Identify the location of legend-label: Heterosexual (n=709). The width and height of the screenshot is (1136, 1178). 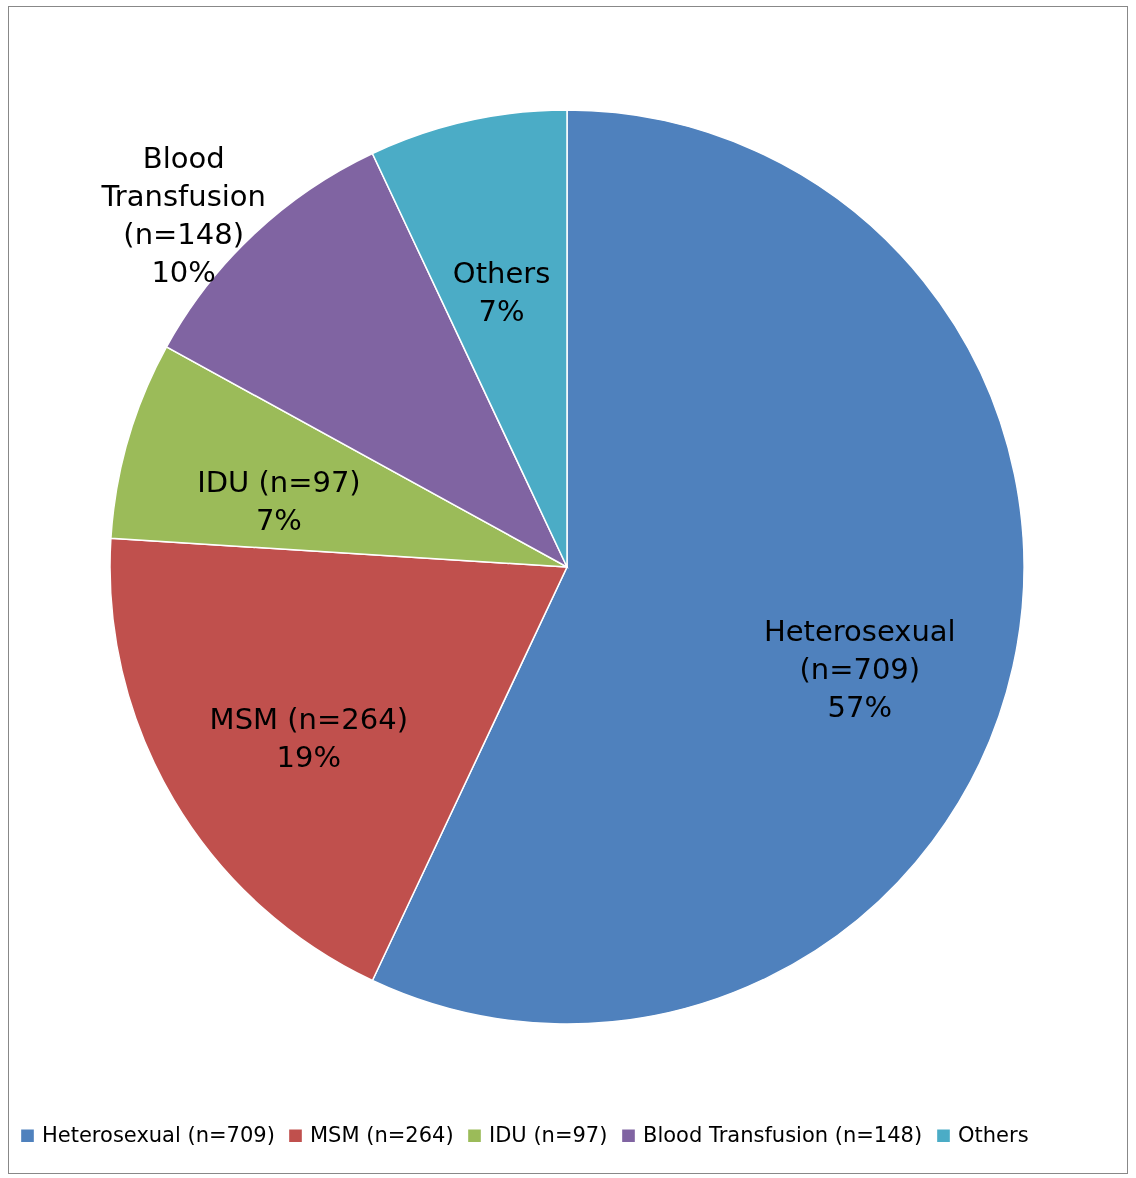
(158, 1134).